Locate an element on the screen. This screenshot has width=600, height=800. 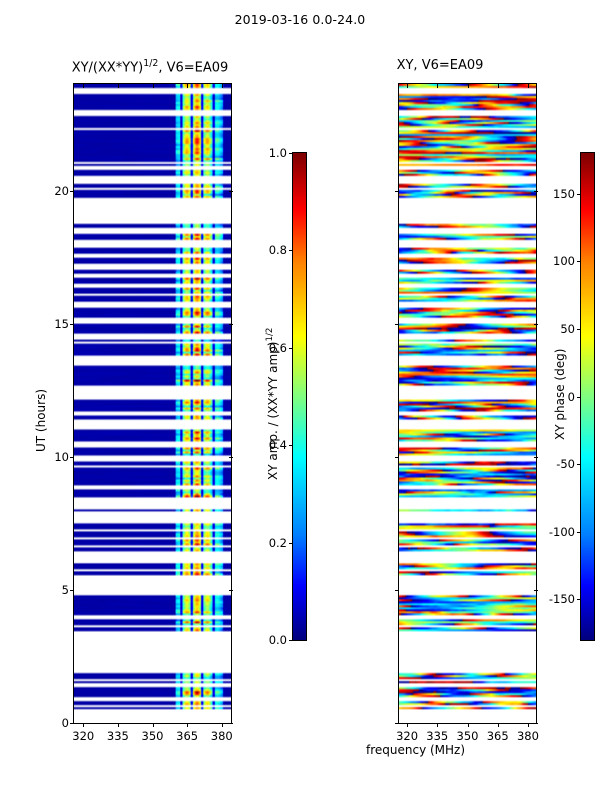
right-colorbar-tick-label: 100 is located at coordinates (564, 261).